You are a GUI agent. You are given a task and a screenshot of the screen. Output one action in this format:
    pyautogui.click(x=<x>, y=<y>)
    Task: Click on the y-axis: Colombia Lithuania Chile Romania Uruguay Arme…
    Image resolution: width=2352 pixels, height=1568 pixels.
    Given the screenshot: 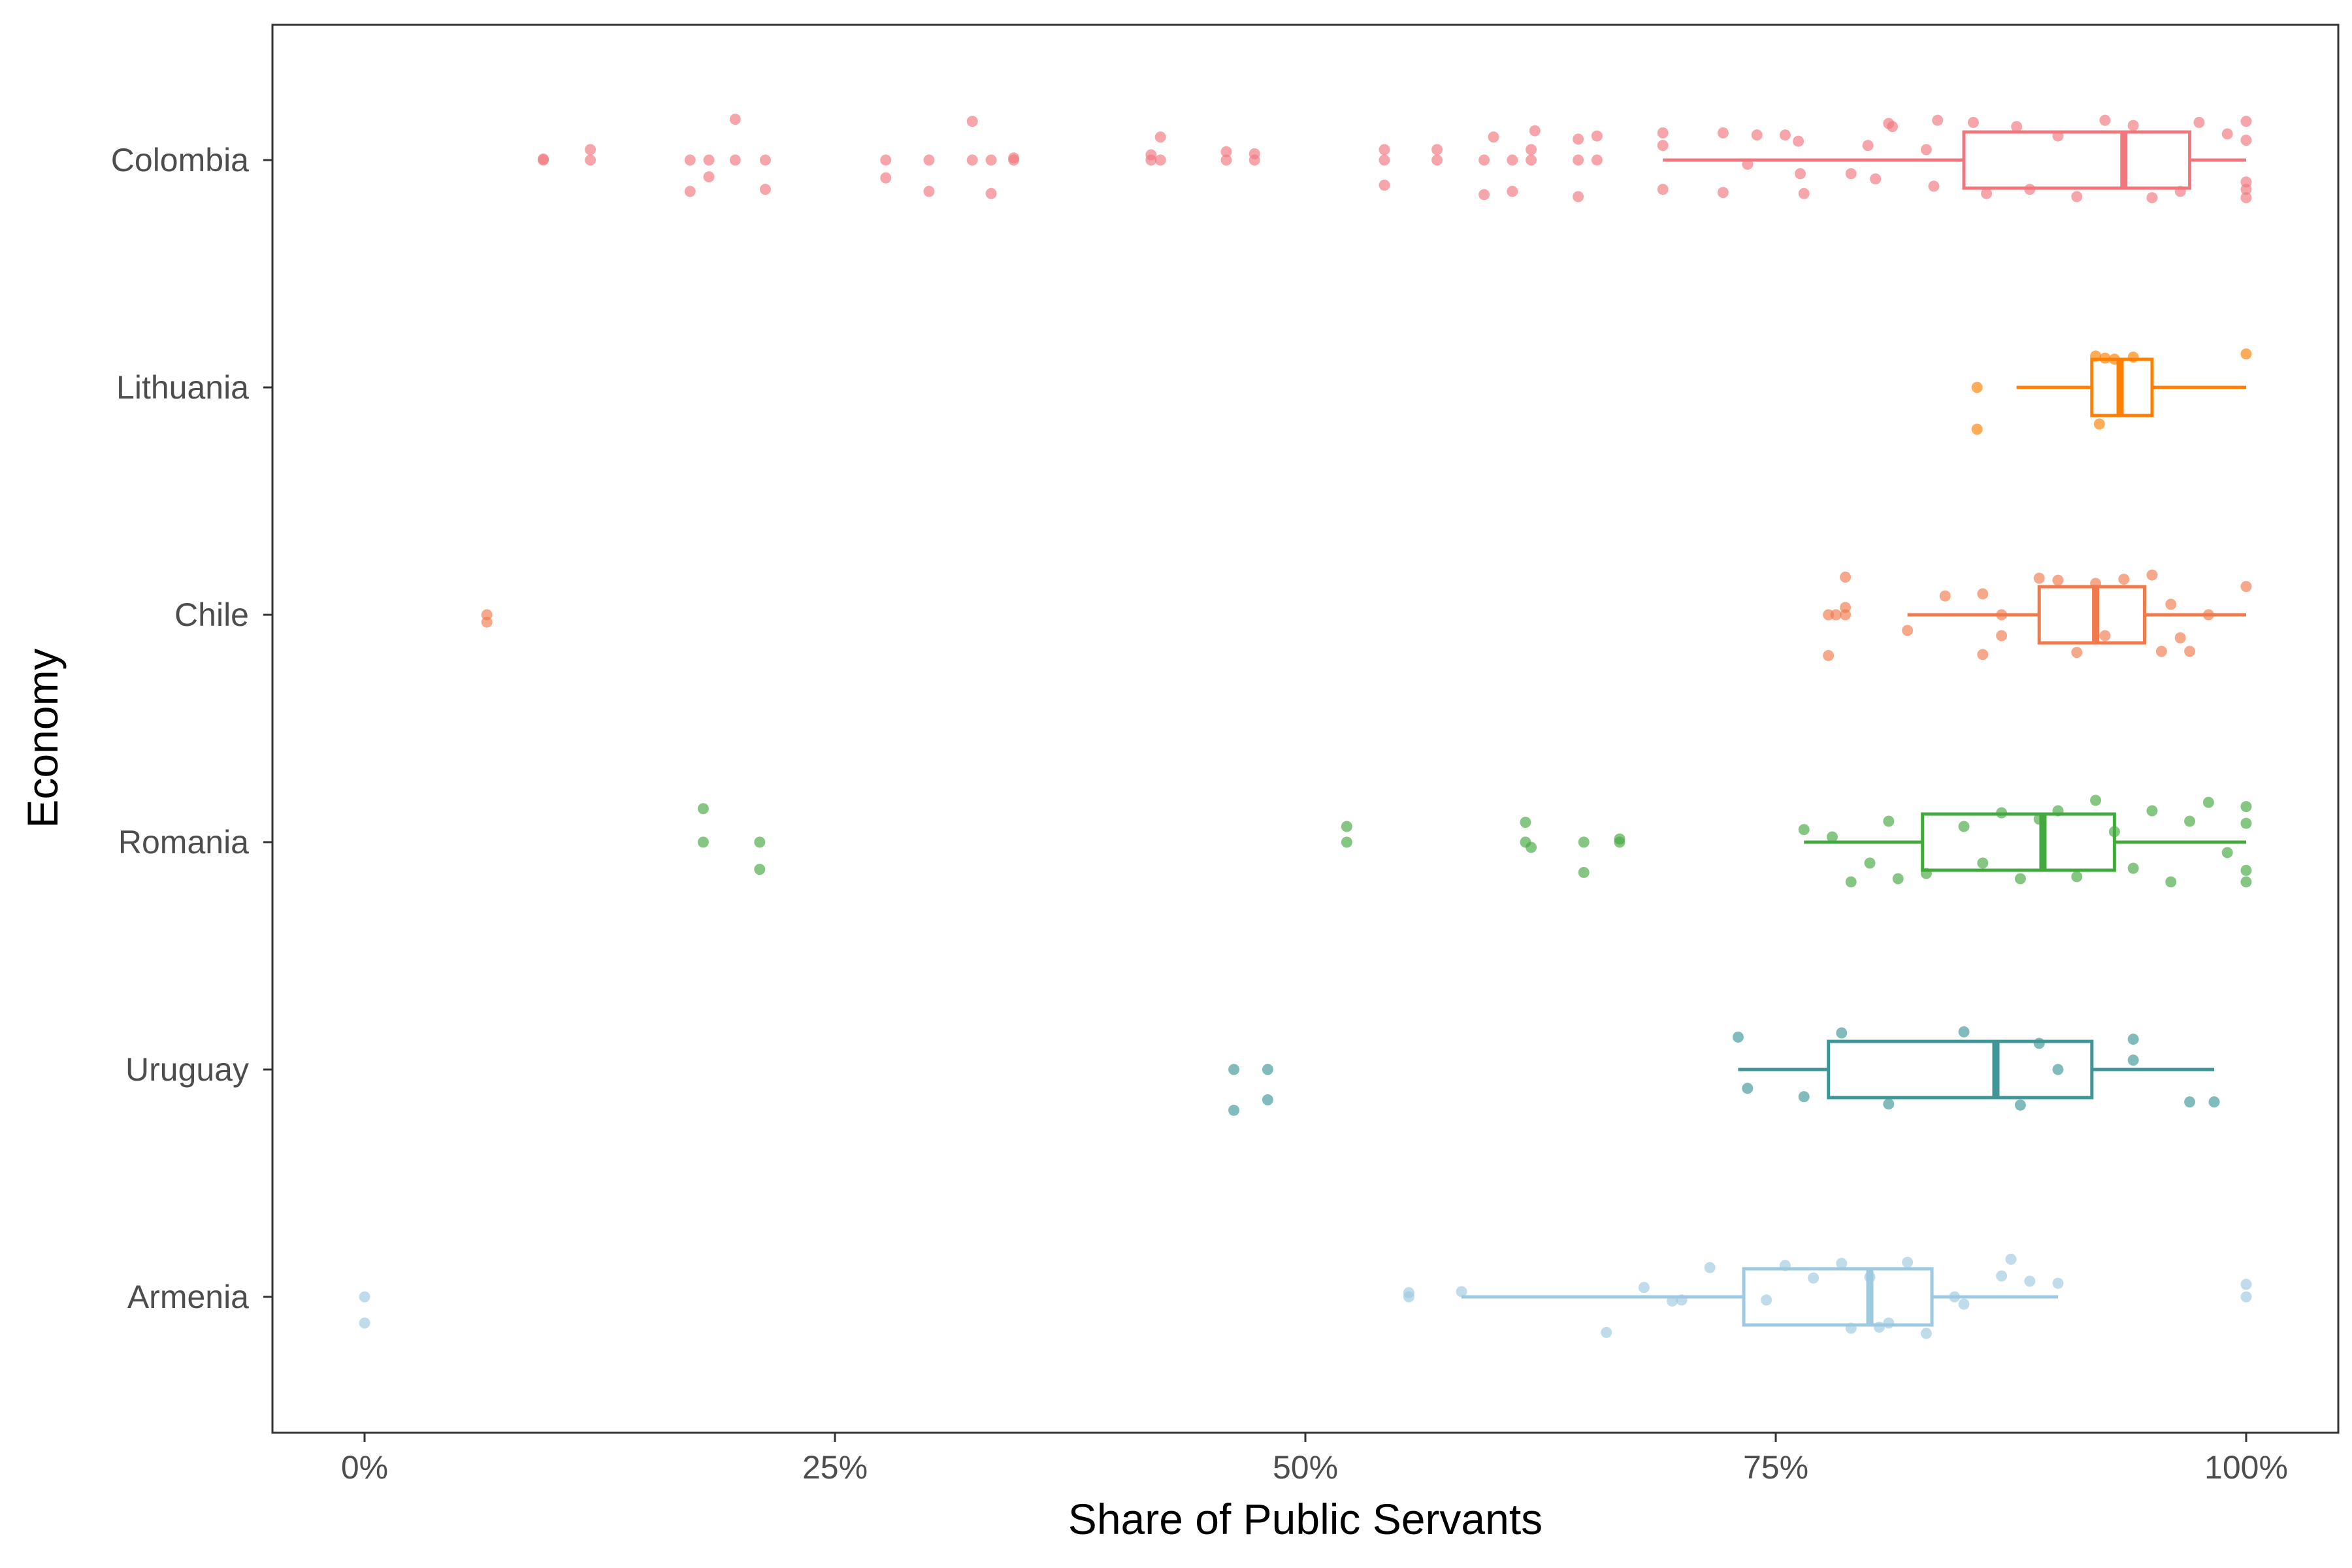 What is the action you would take?
    pyautogui.click(x=191, y=728)
    